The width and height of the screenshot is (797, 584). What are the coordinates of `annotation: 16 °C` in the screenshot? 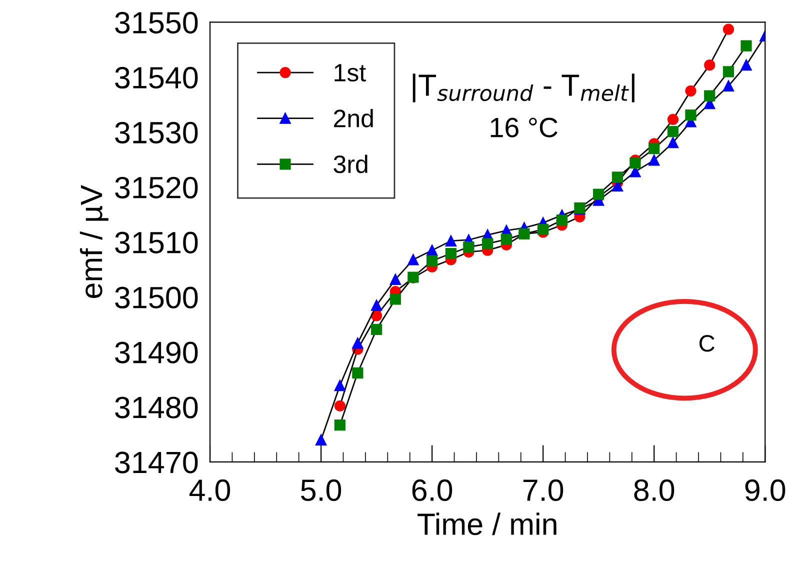 It's located at (524, 128).